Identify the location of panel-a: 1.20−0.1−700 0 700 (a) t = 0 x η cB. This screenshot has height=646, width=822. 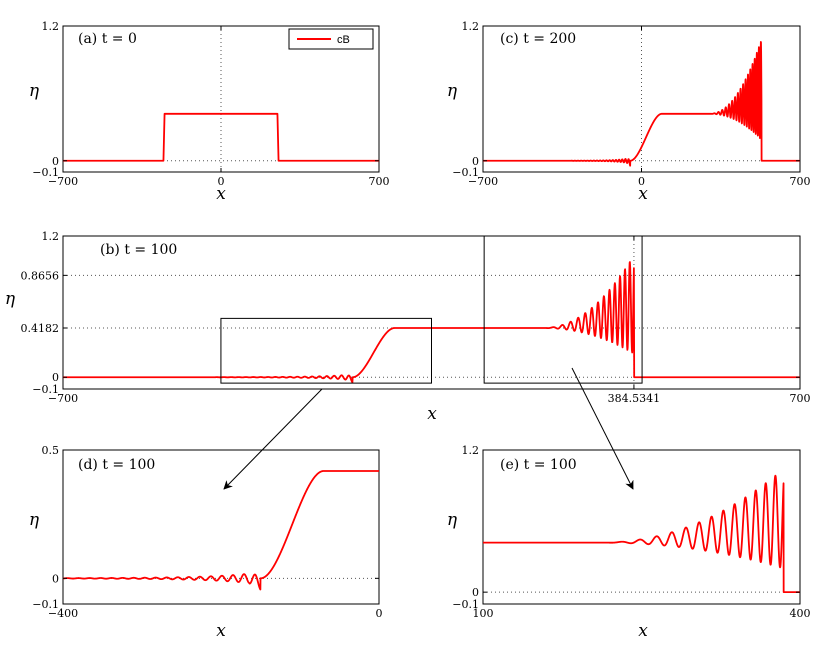
(209, 112).